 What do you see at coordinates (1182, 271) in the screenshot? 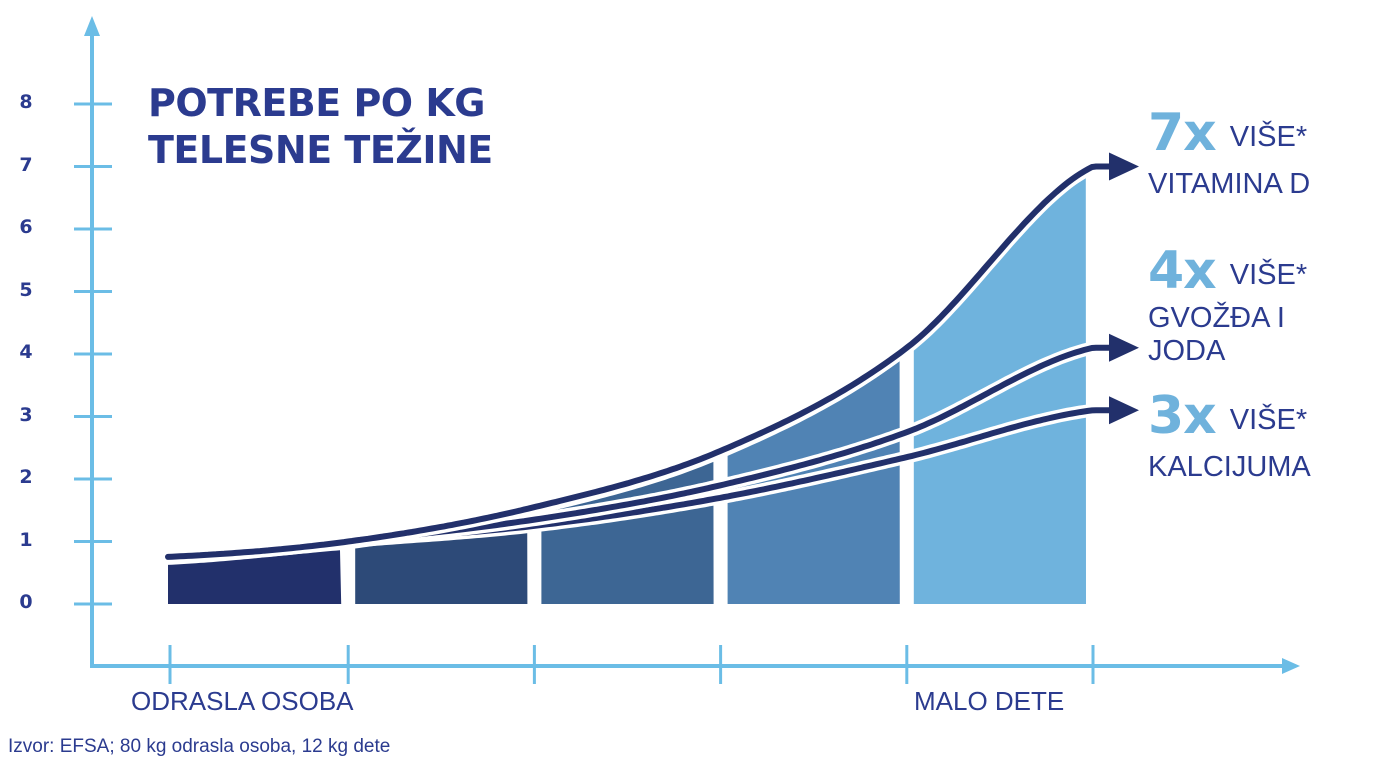
I see `annotation-iron-iodine-multiplier: 4x` at bounding box center [1182, 271].